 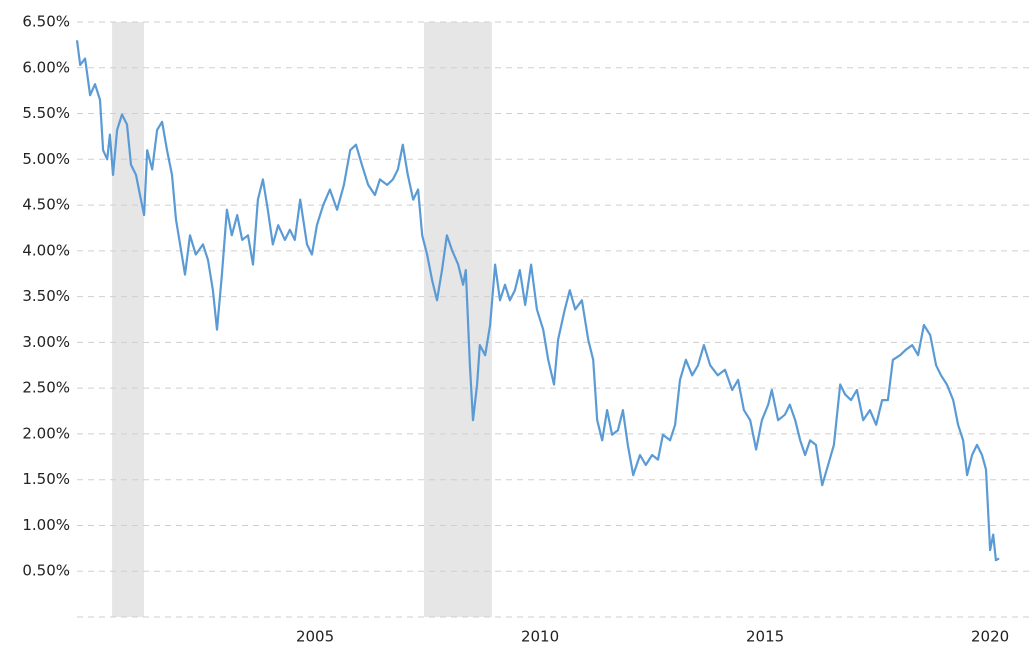 I want to click on y-tick-label: 2.00%, so click(x=46, y=433).